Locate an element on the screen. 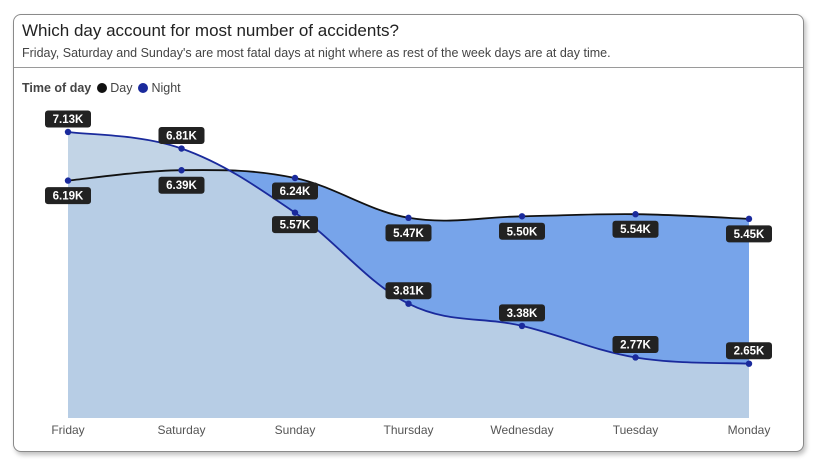  svg-text: 6.81K is located at coordinates (181, 137).